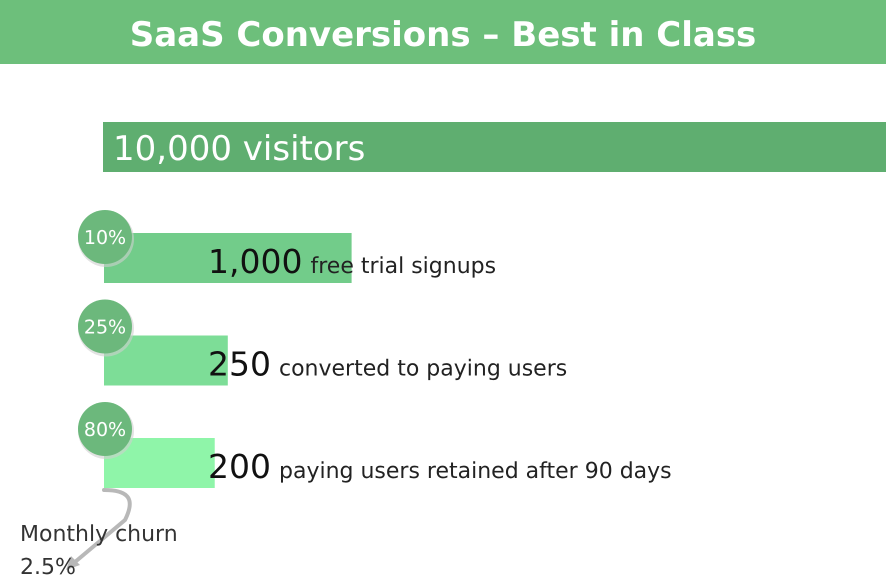  What do you see at coordinates (239, 466) in the screenshot?
I see `data-label: 200` at bounding box center [239, 466].